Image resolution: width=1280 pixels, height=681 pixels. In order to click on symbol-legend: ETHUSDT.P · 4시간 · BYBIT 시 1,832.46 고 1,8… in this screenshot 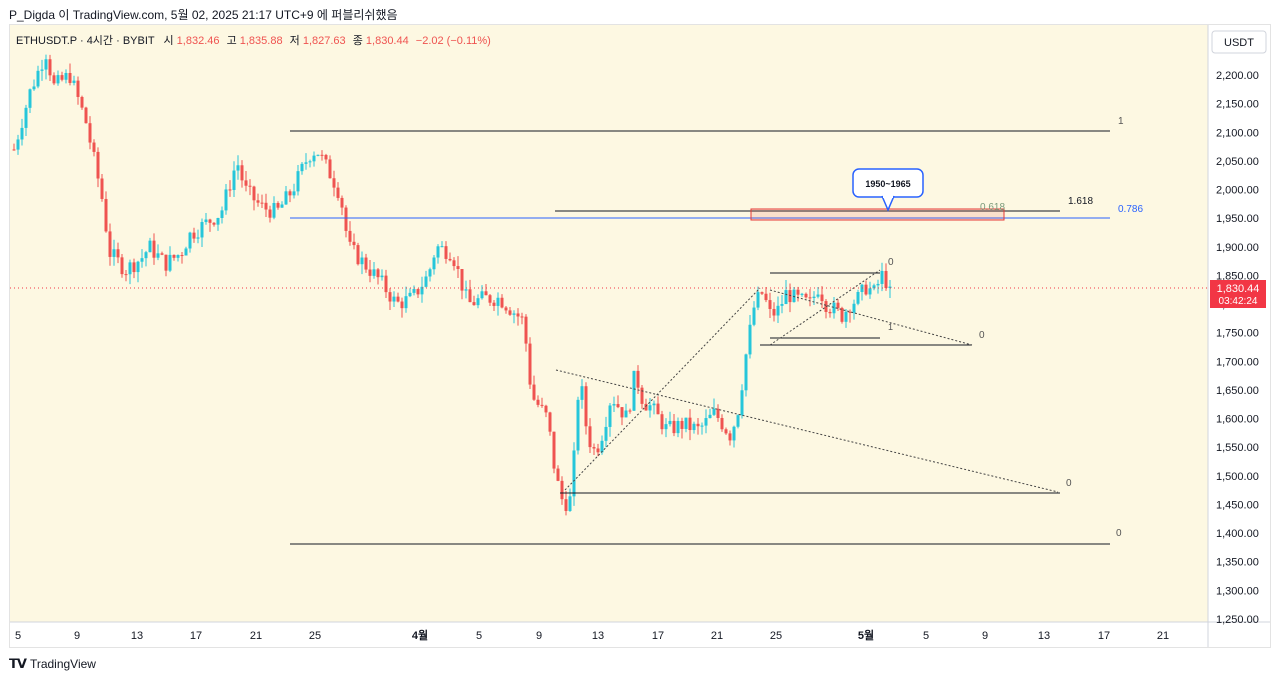, I will do `click(253, 40)`.